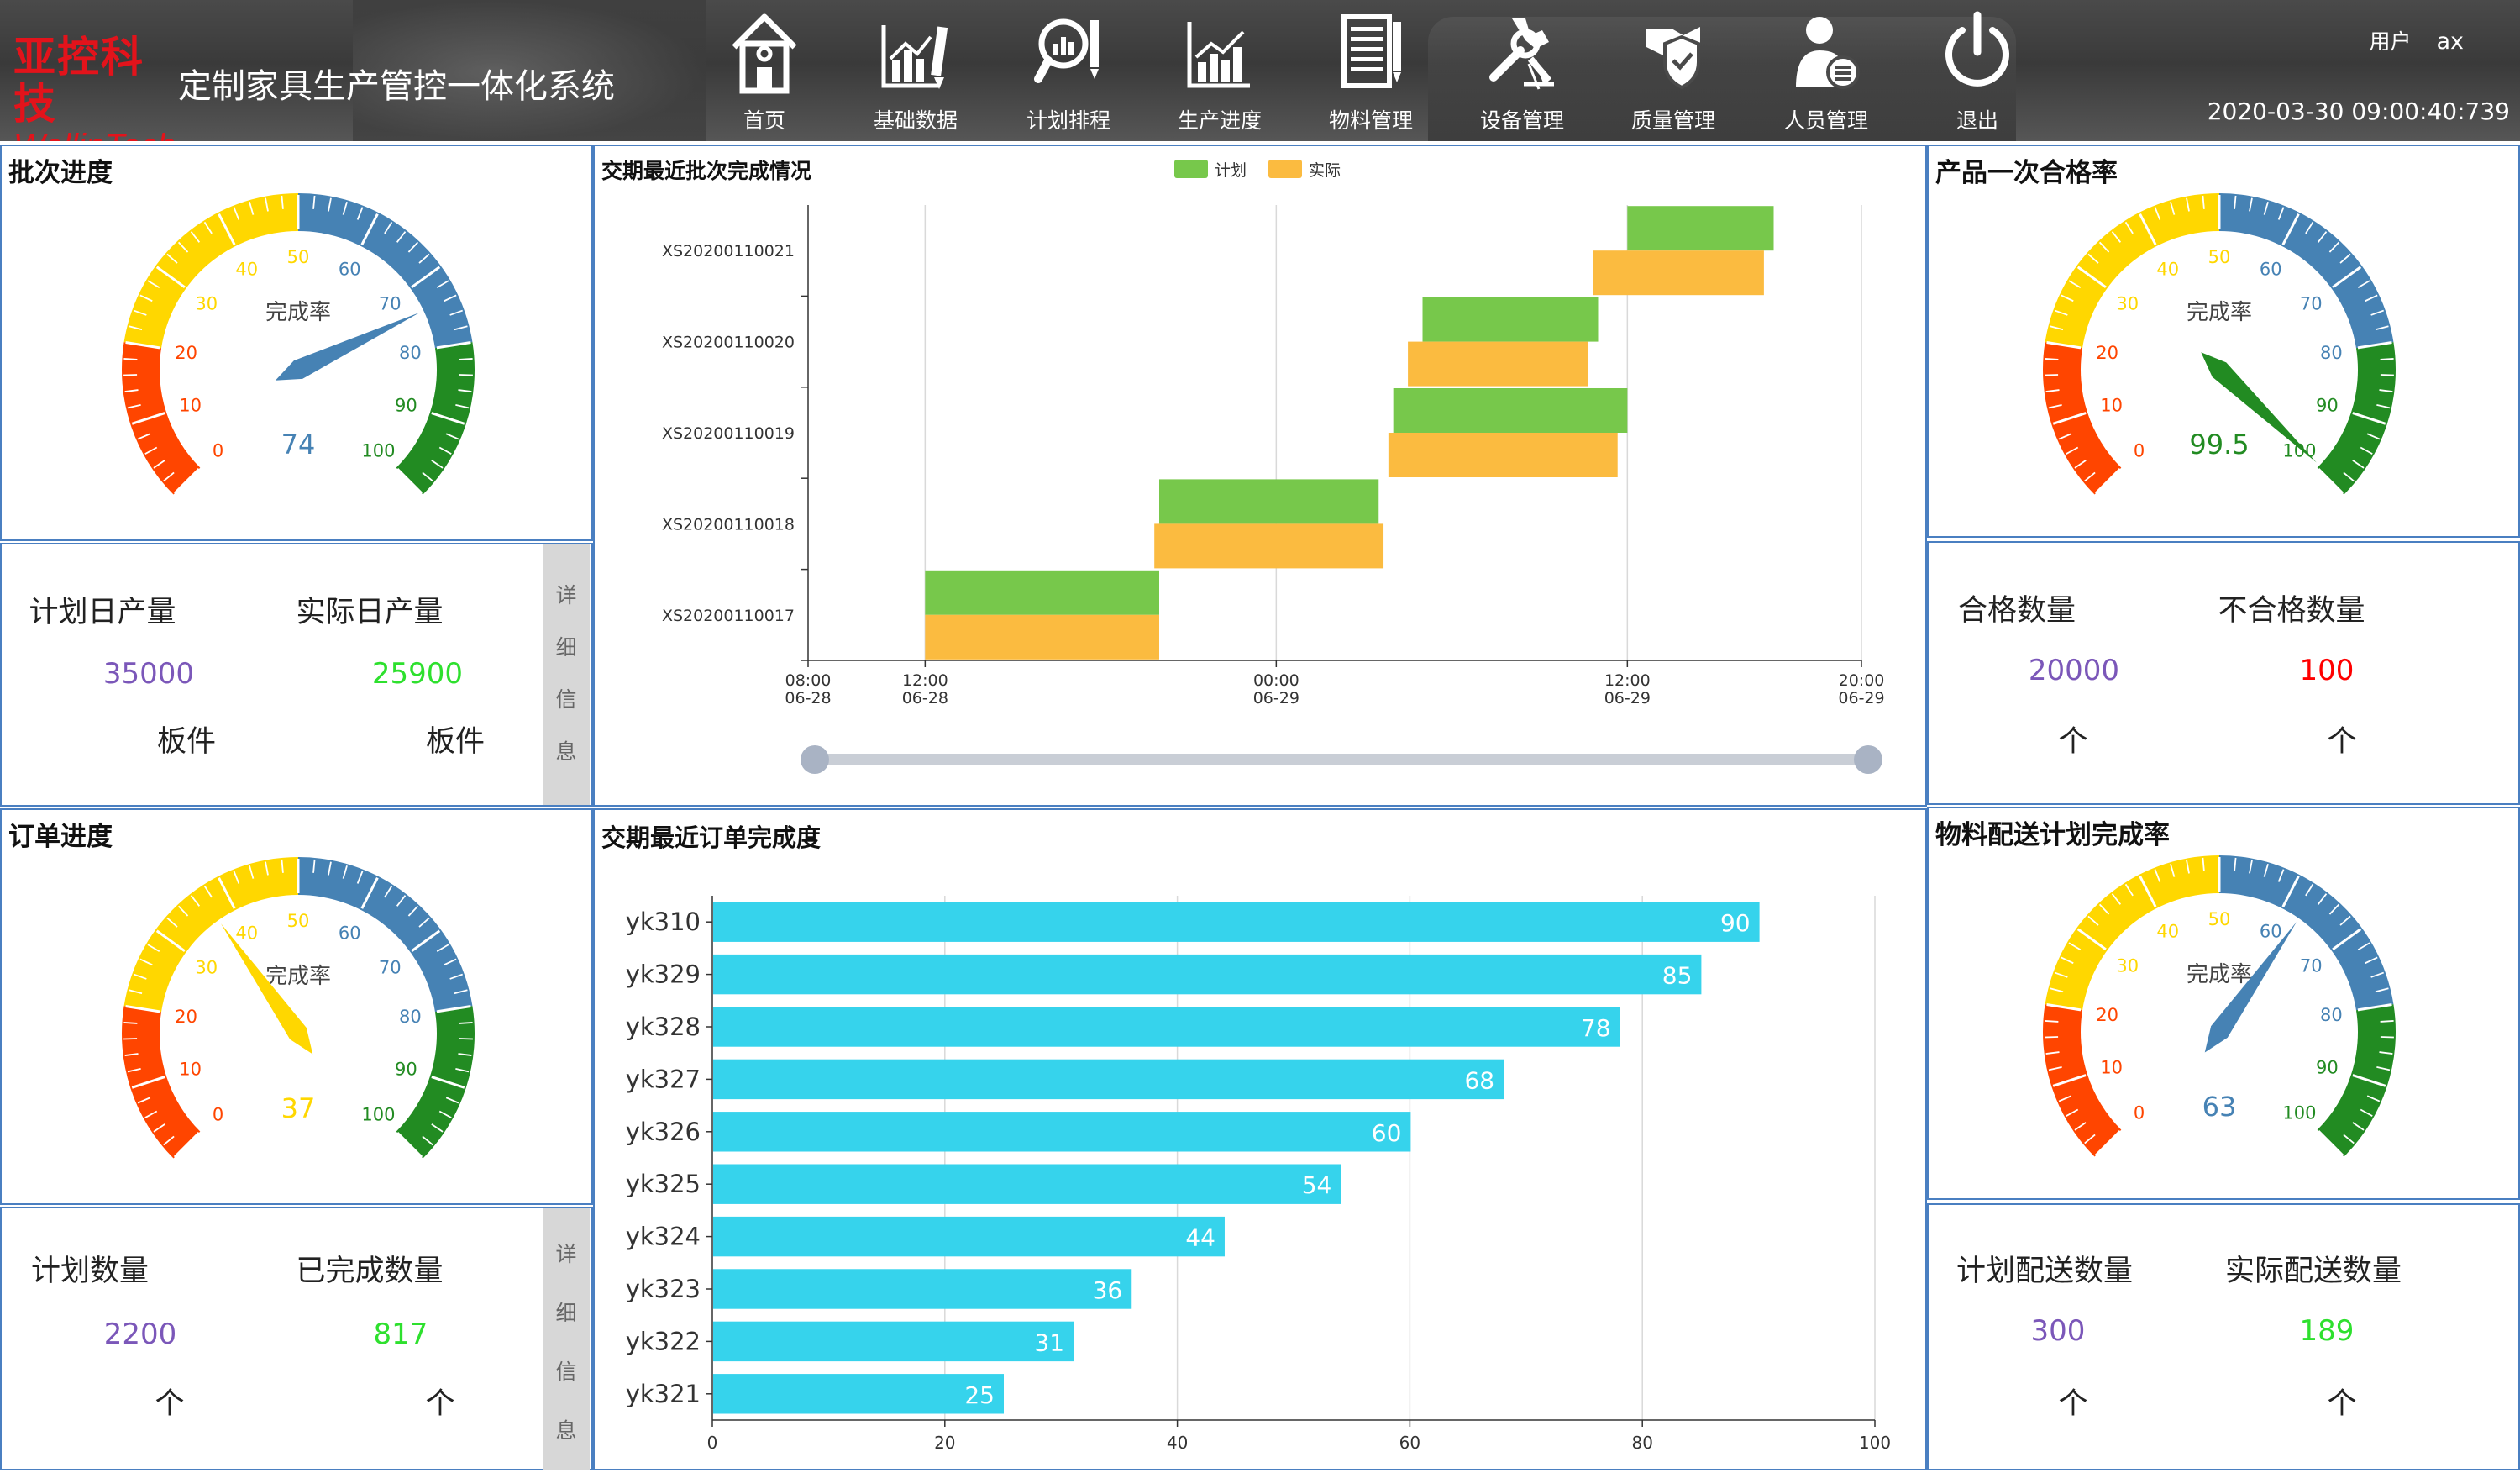  I want to click on nav-item-basic-data: 基础数据, so click(915, 70).